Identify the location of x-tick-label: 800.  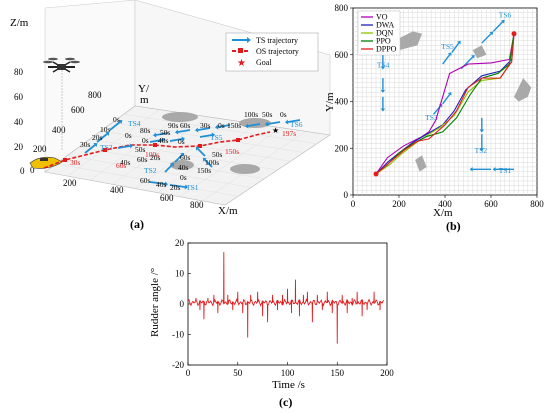
(537, 204).